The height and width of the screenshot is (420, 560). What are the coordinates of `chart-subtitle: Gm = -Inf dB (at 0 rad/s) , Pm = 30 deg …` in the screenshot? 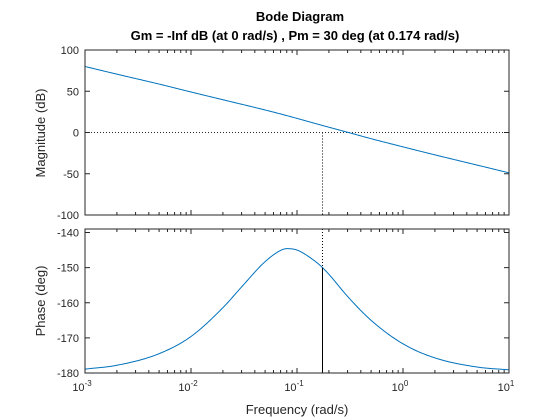 It's located at (295, 35).